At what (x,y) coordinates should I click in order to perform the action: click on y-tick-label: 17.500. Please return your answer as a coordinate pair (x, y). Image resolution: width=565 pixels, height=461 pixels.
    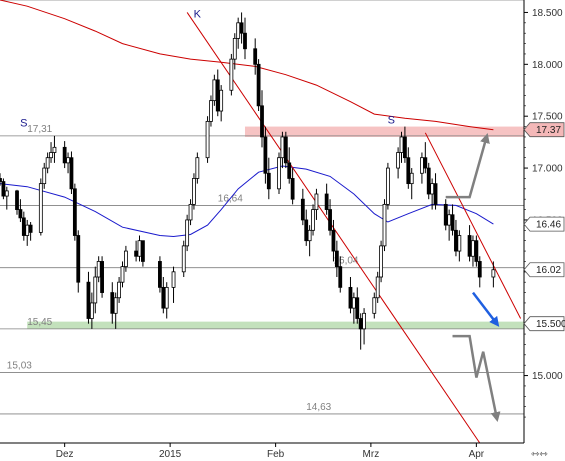
    Looking at the image, I should click on (547, 117).